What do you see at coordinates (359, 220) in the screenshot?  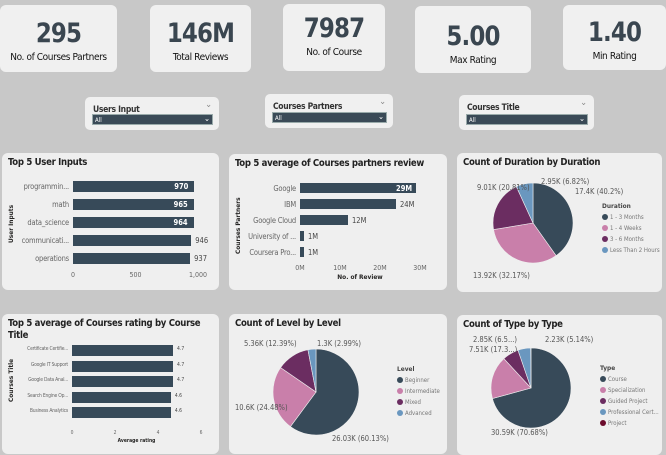 I see `data-label: 12M` at bounding box center [359, 220].